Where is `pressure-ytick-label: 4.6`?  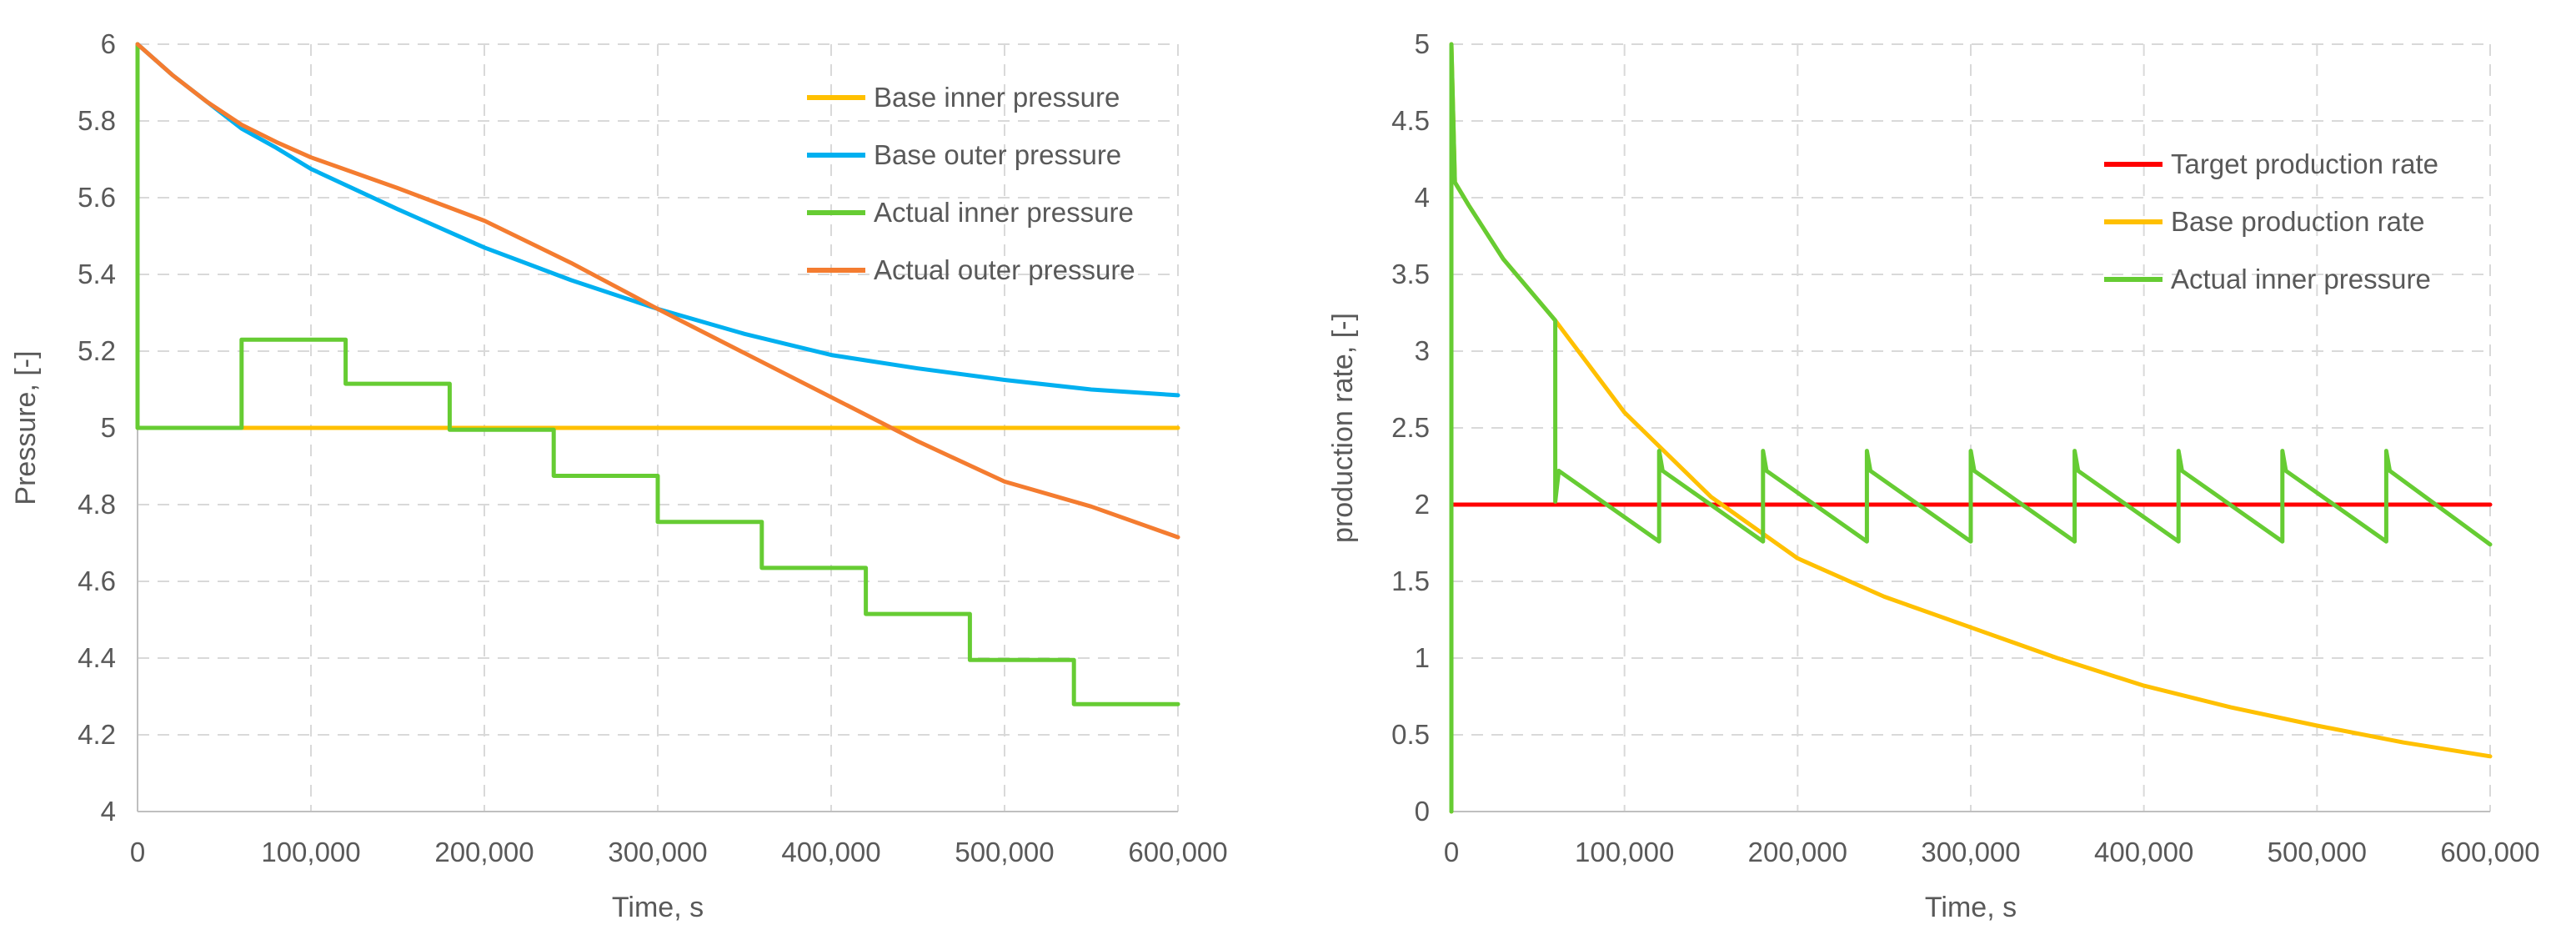
pressure-ytick-label: 4.6 is located at coordinates (97, 580).